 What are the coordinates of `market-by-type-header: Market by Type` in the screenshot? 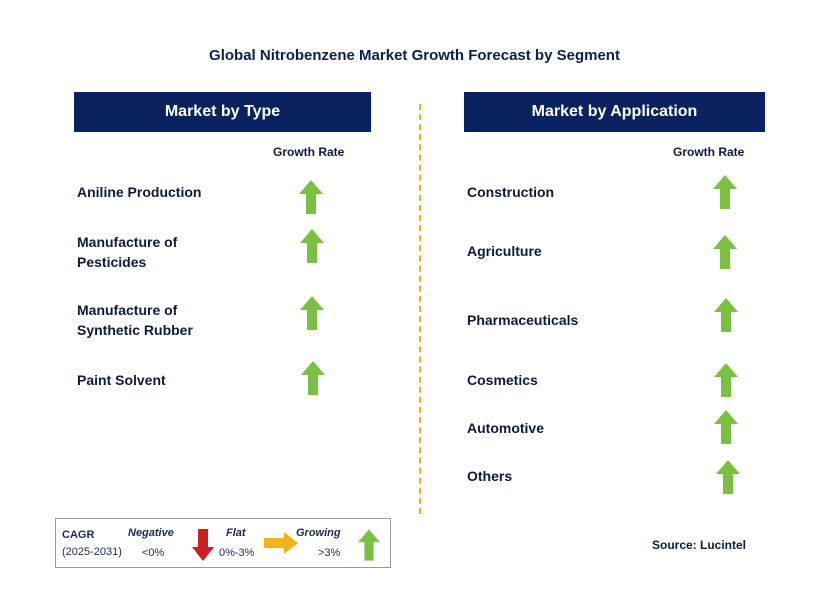 It's located at (222, 112).